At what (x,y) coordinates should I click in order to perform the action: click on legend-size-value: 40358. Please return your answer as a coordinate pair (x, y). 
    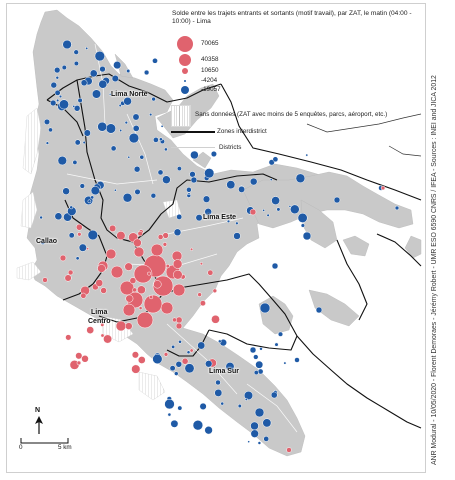
    Looking at the image, I should click on (210, 59).